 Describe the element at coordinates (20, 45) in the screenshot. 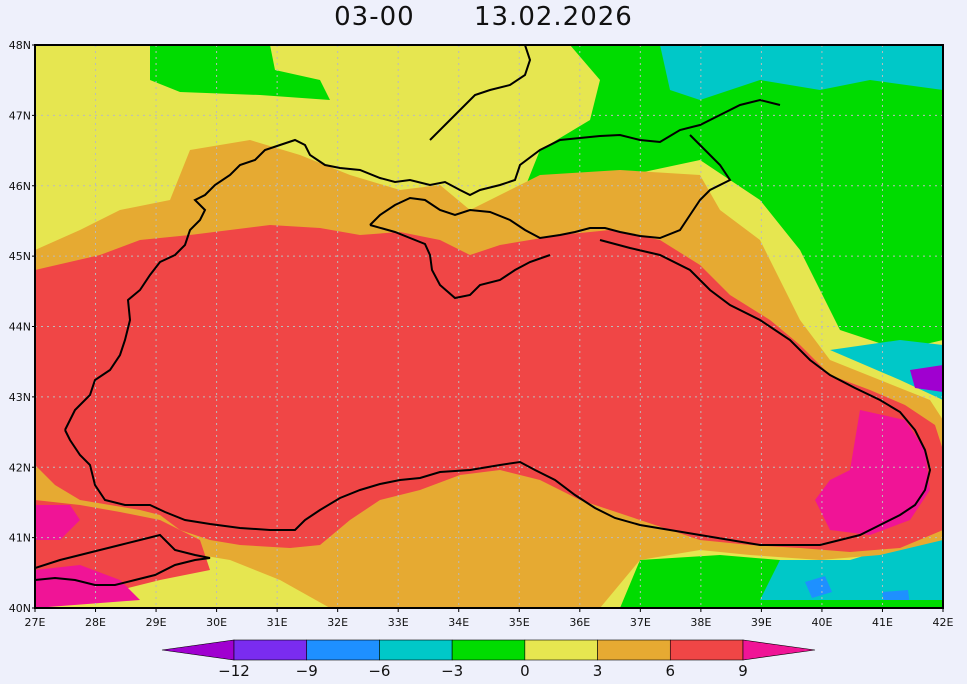

I see `lat-label: 48N` at that location.